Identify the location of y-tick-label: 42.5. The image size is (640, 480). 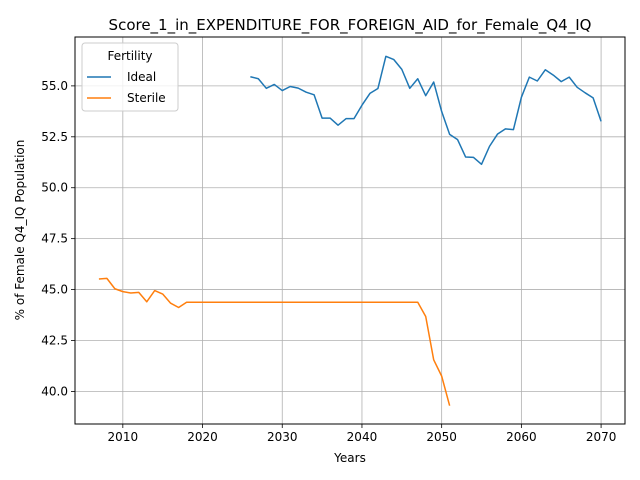
(54, 340).